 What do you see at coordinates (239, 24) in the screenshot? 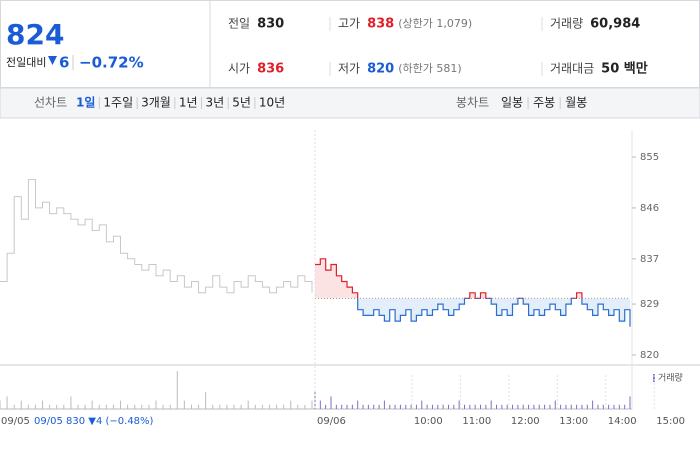
I see `stat-label: 전일` at bounding box center [239, 24].